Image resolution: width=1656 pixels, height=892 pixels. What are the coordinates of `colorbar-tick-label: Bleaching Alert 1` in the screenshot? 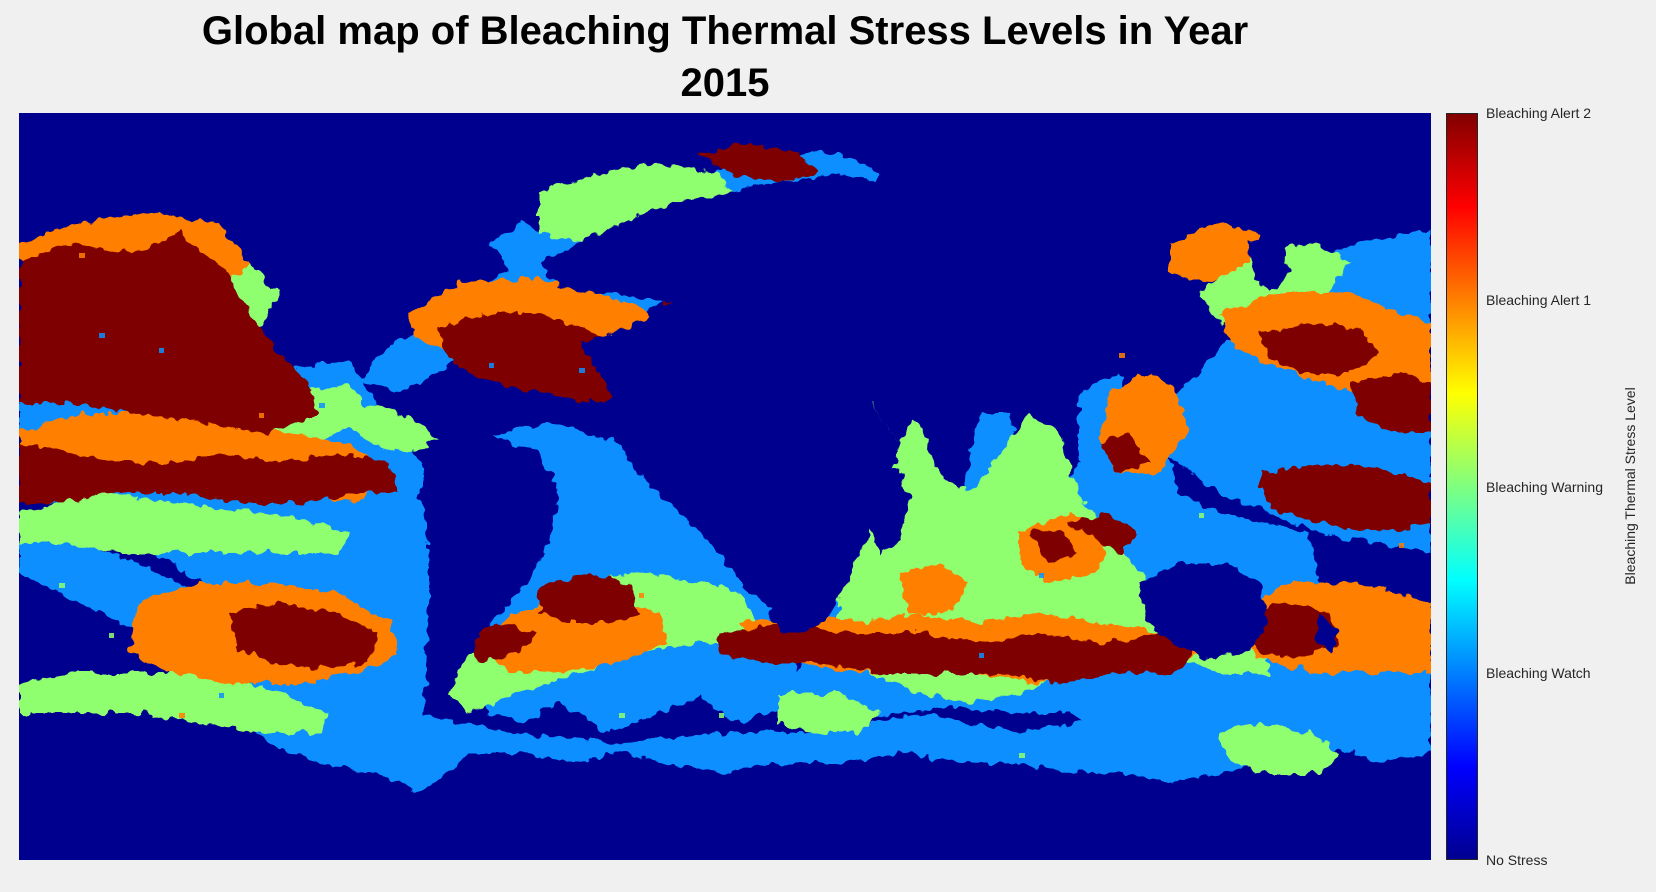 It's located at (1539, 299).